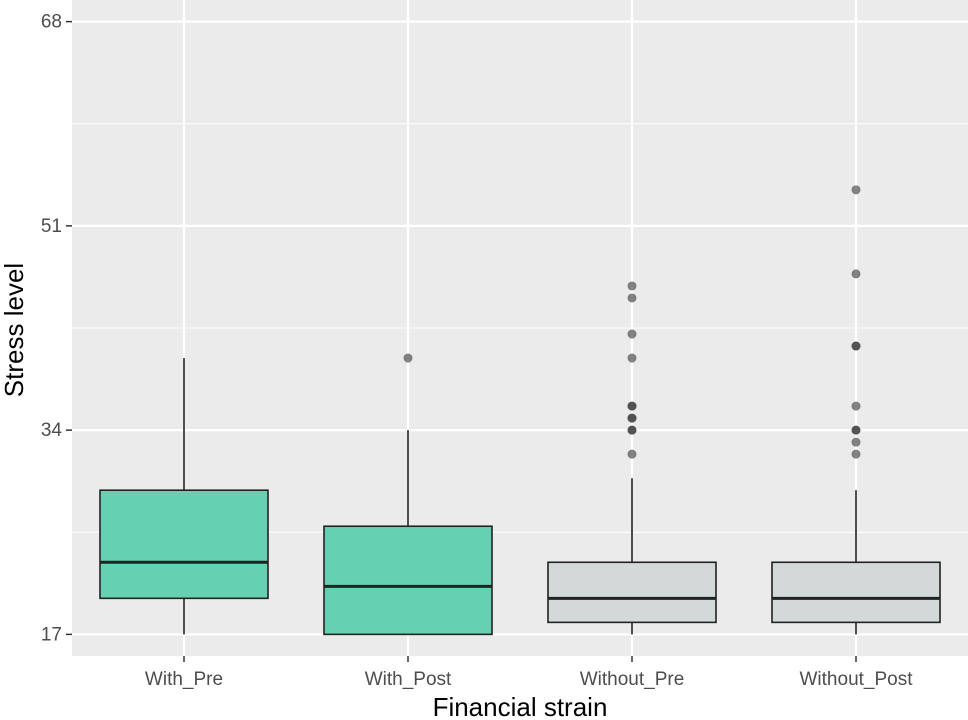 This screenshot has height=720, width=968. Describe the element at coordinates (529, 673) in the screenshot. I see `x-axis: With_Pre With_Post Without_Pre Without_Post` at that location.